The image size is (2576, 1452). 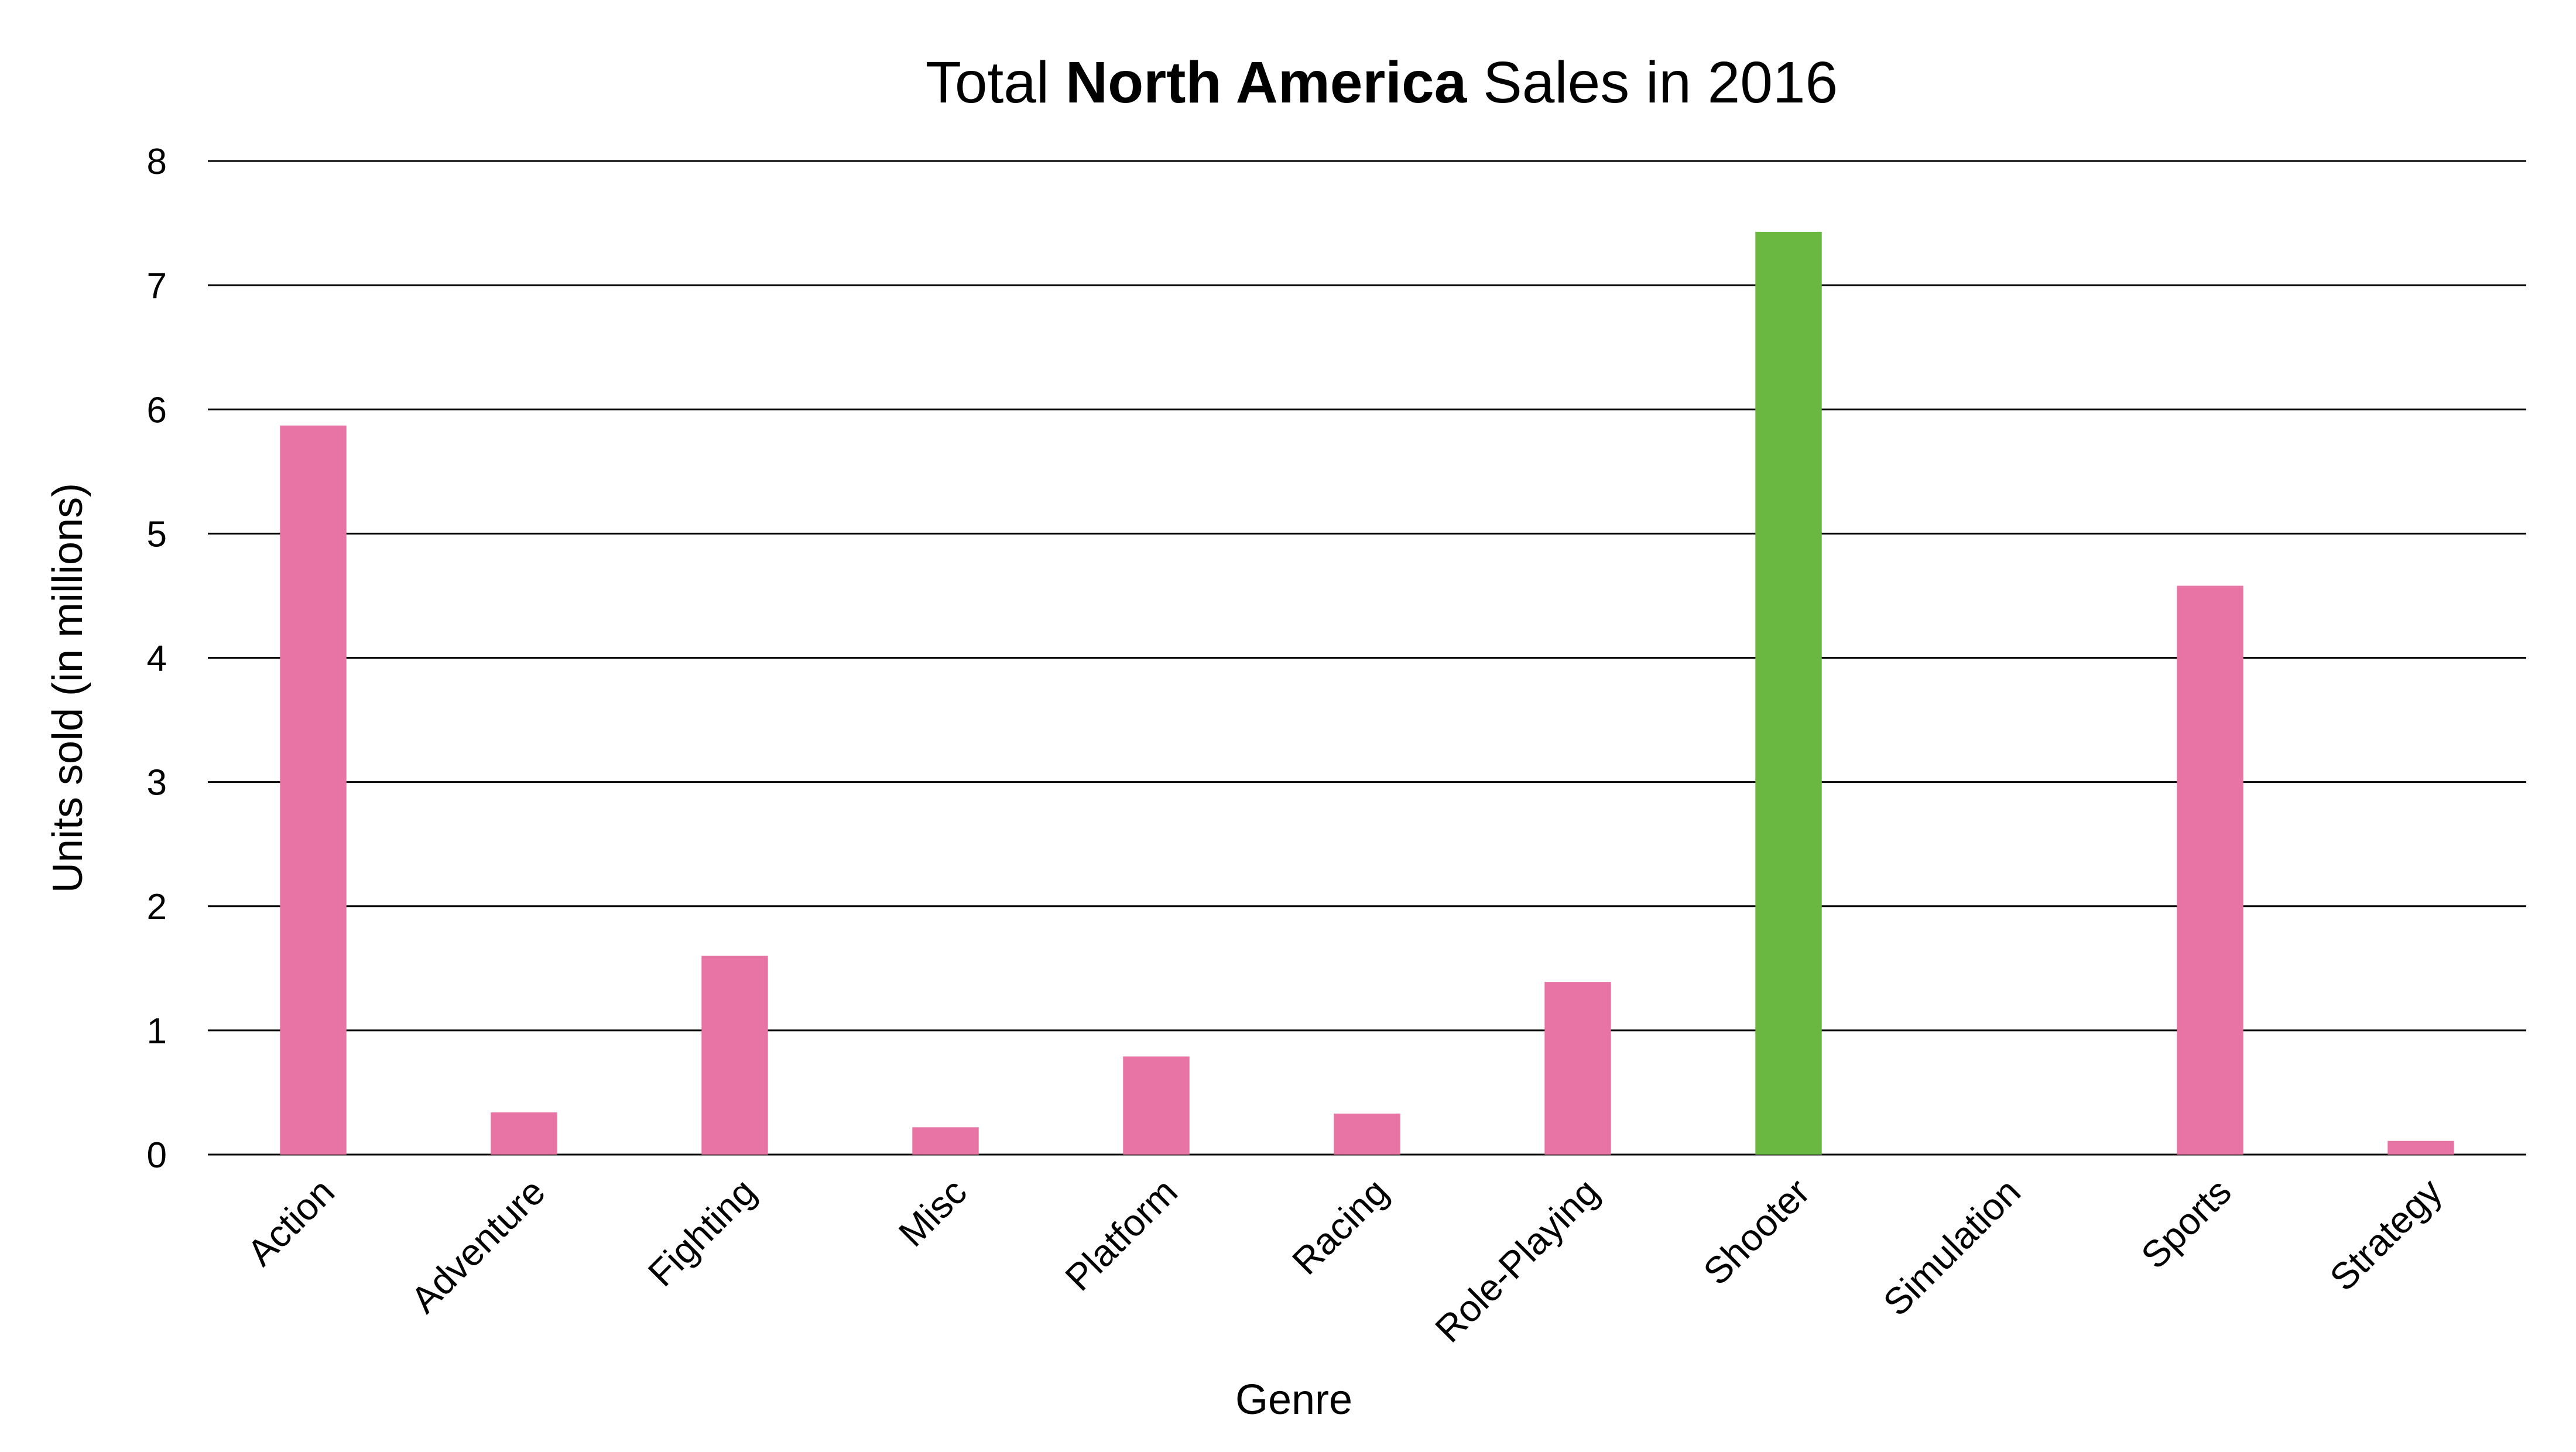 I want to click on x-tick-label: Racing, so click(x=1340, y=1226).